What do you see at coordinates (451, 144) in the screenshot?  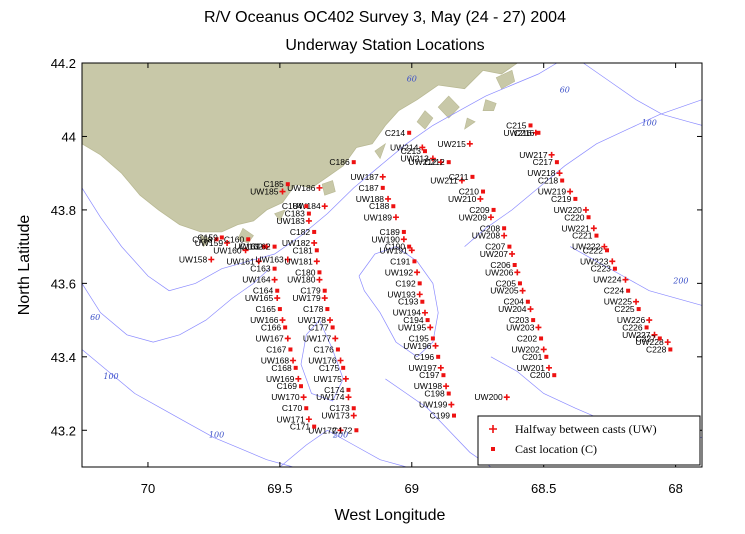 I see `uw-label: UW215` at bounding box center [451, 144].